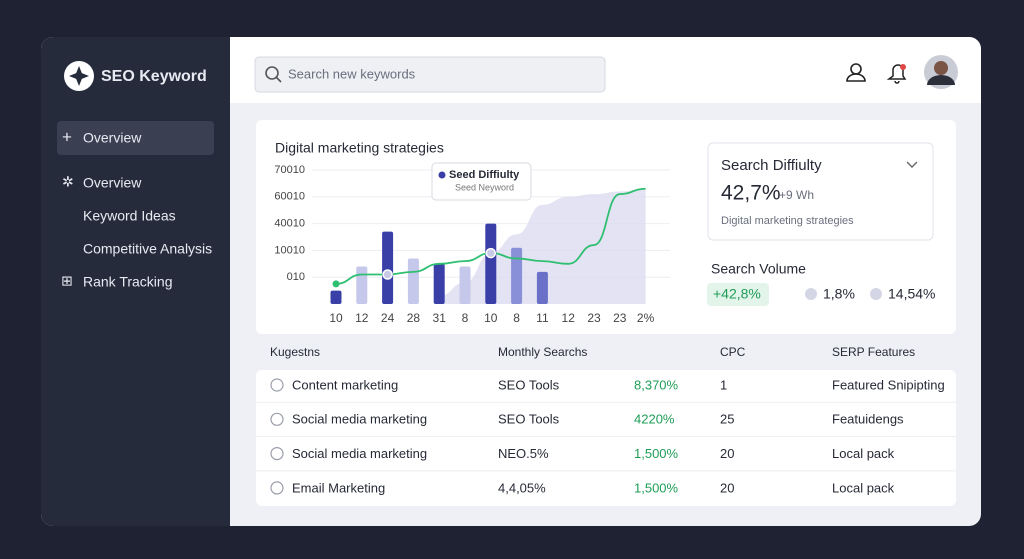  What do you see at coordinates (911, 294) in the screenshot?
I see `volume-item: 14,54%` at bounding box center [911, 294].